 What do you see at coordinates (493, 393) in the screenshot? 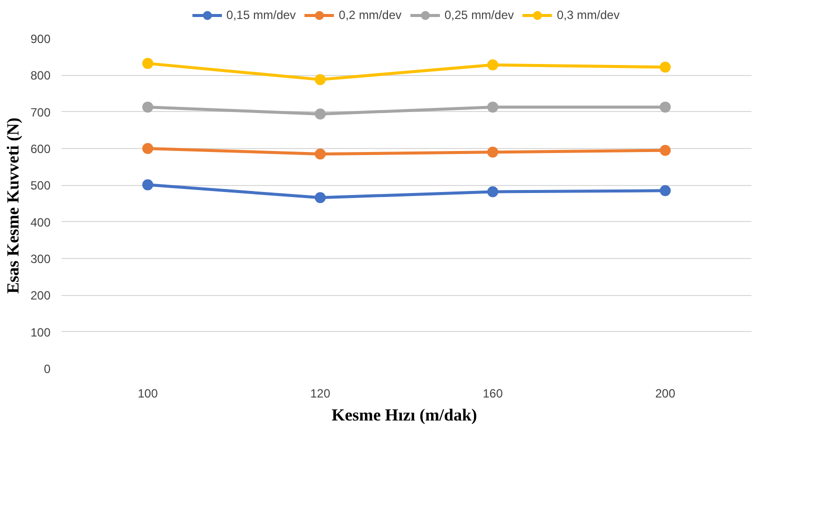
I see `x-tick-label: 160` at bounding box center [493, 393].